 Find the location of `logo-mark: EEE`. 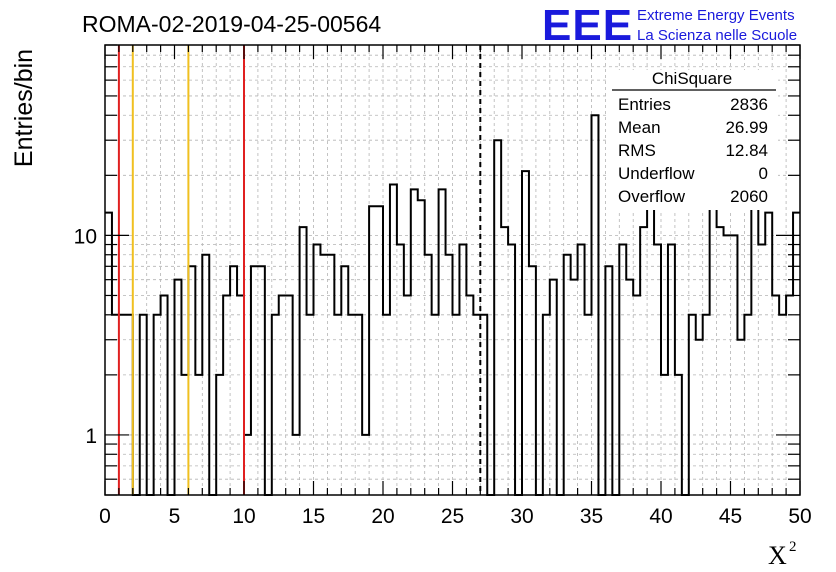

logo-mark: EEE is located at coordinates (587, 25).